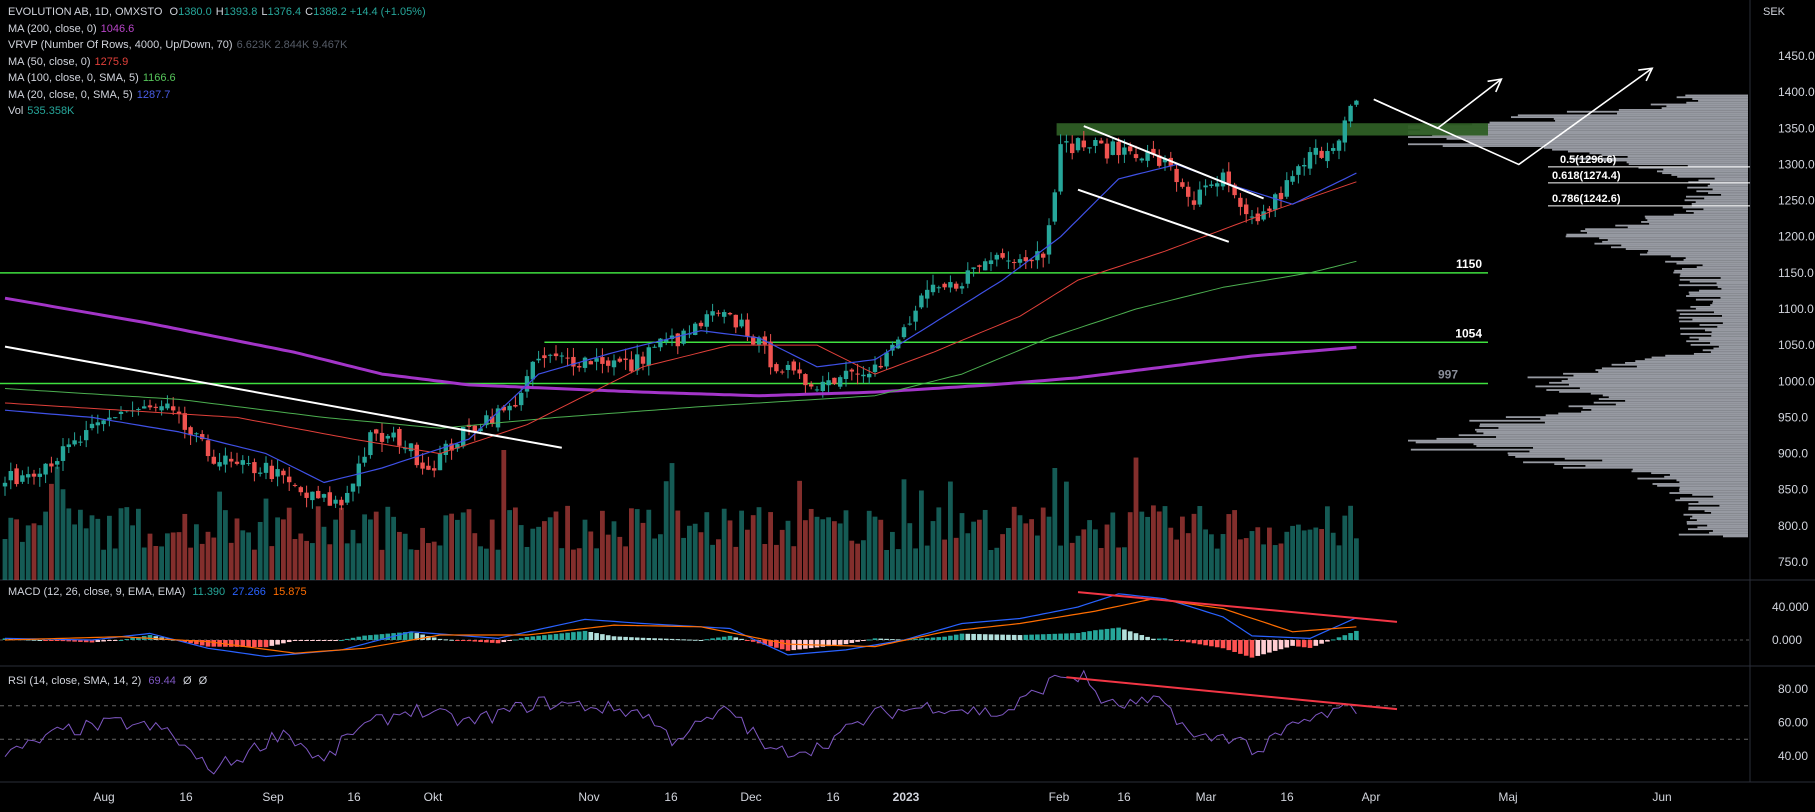 This screenshot has height=812, width=1815. Describe the element at coordinates (217, 78) in the screenshot. I see `indicator-row: MA (100, close, 0, SMA, 5) 1166.6` at that location.